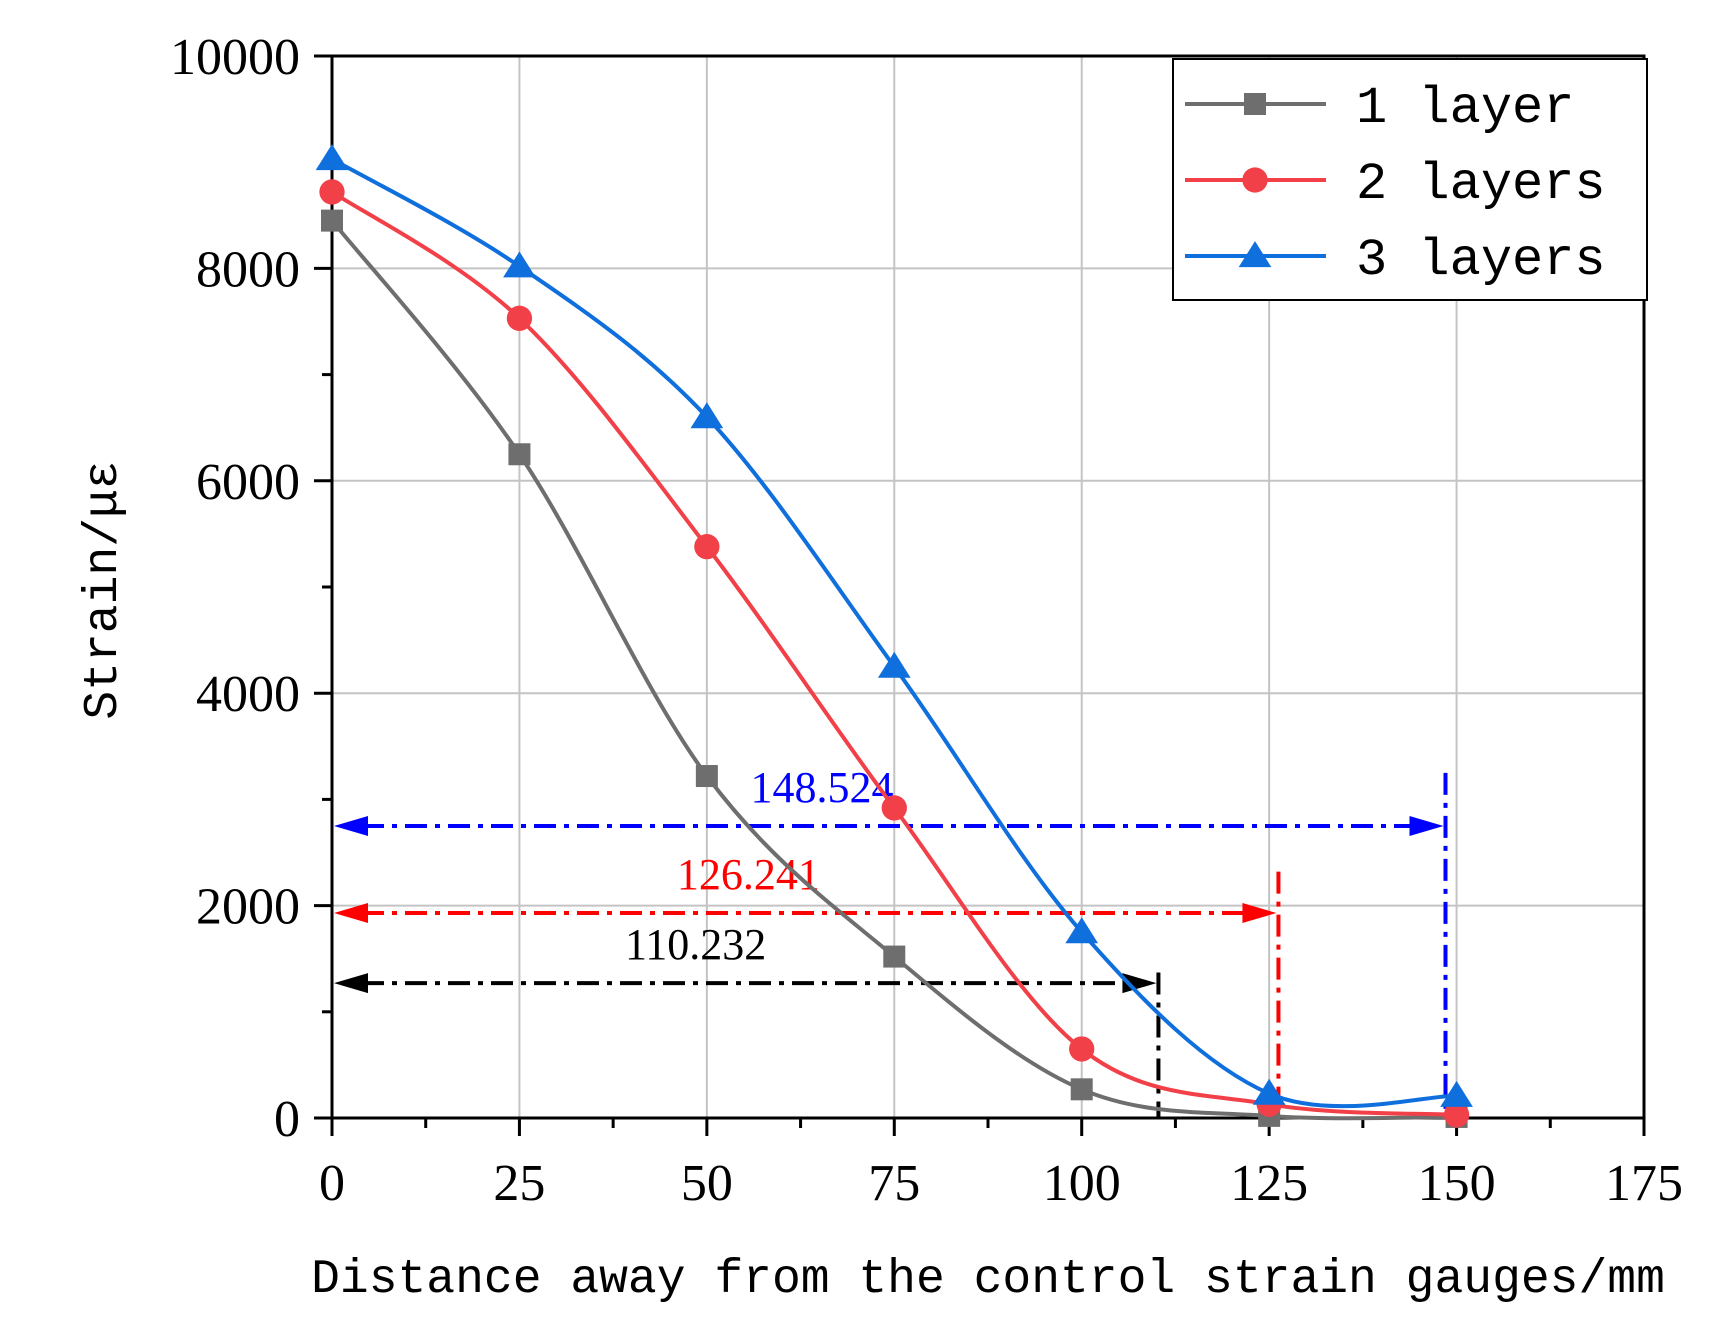 Image resolution: width=1720 pixels, height=1336 pixels. Describe the element at coordinates (248, 269) in the screenshot. I see `y-tick-label: 8000` at that location.